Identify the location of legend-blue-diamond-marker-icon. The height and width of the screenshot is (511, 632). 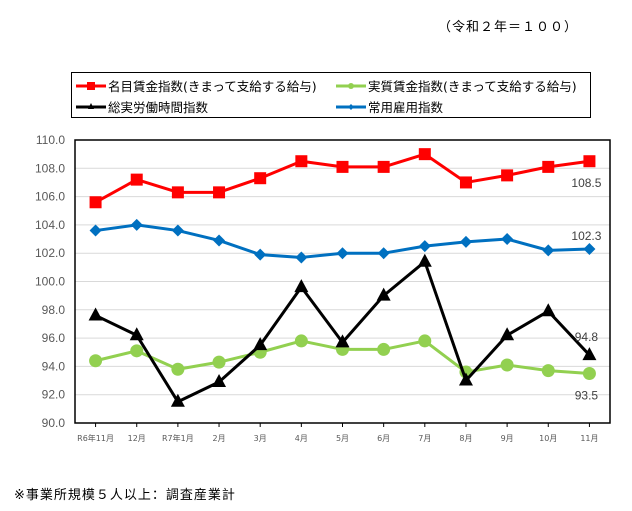
(351, 106).